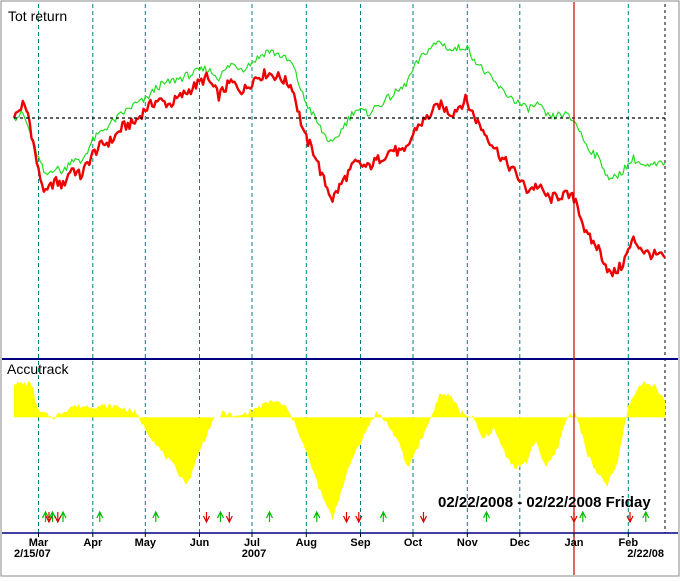 Image resolution: width=680 pixels, height=582 pixels. I want to click on date-range-readout: 02/22/2008 - 02/22/2008 Friday, so click(544, 502).